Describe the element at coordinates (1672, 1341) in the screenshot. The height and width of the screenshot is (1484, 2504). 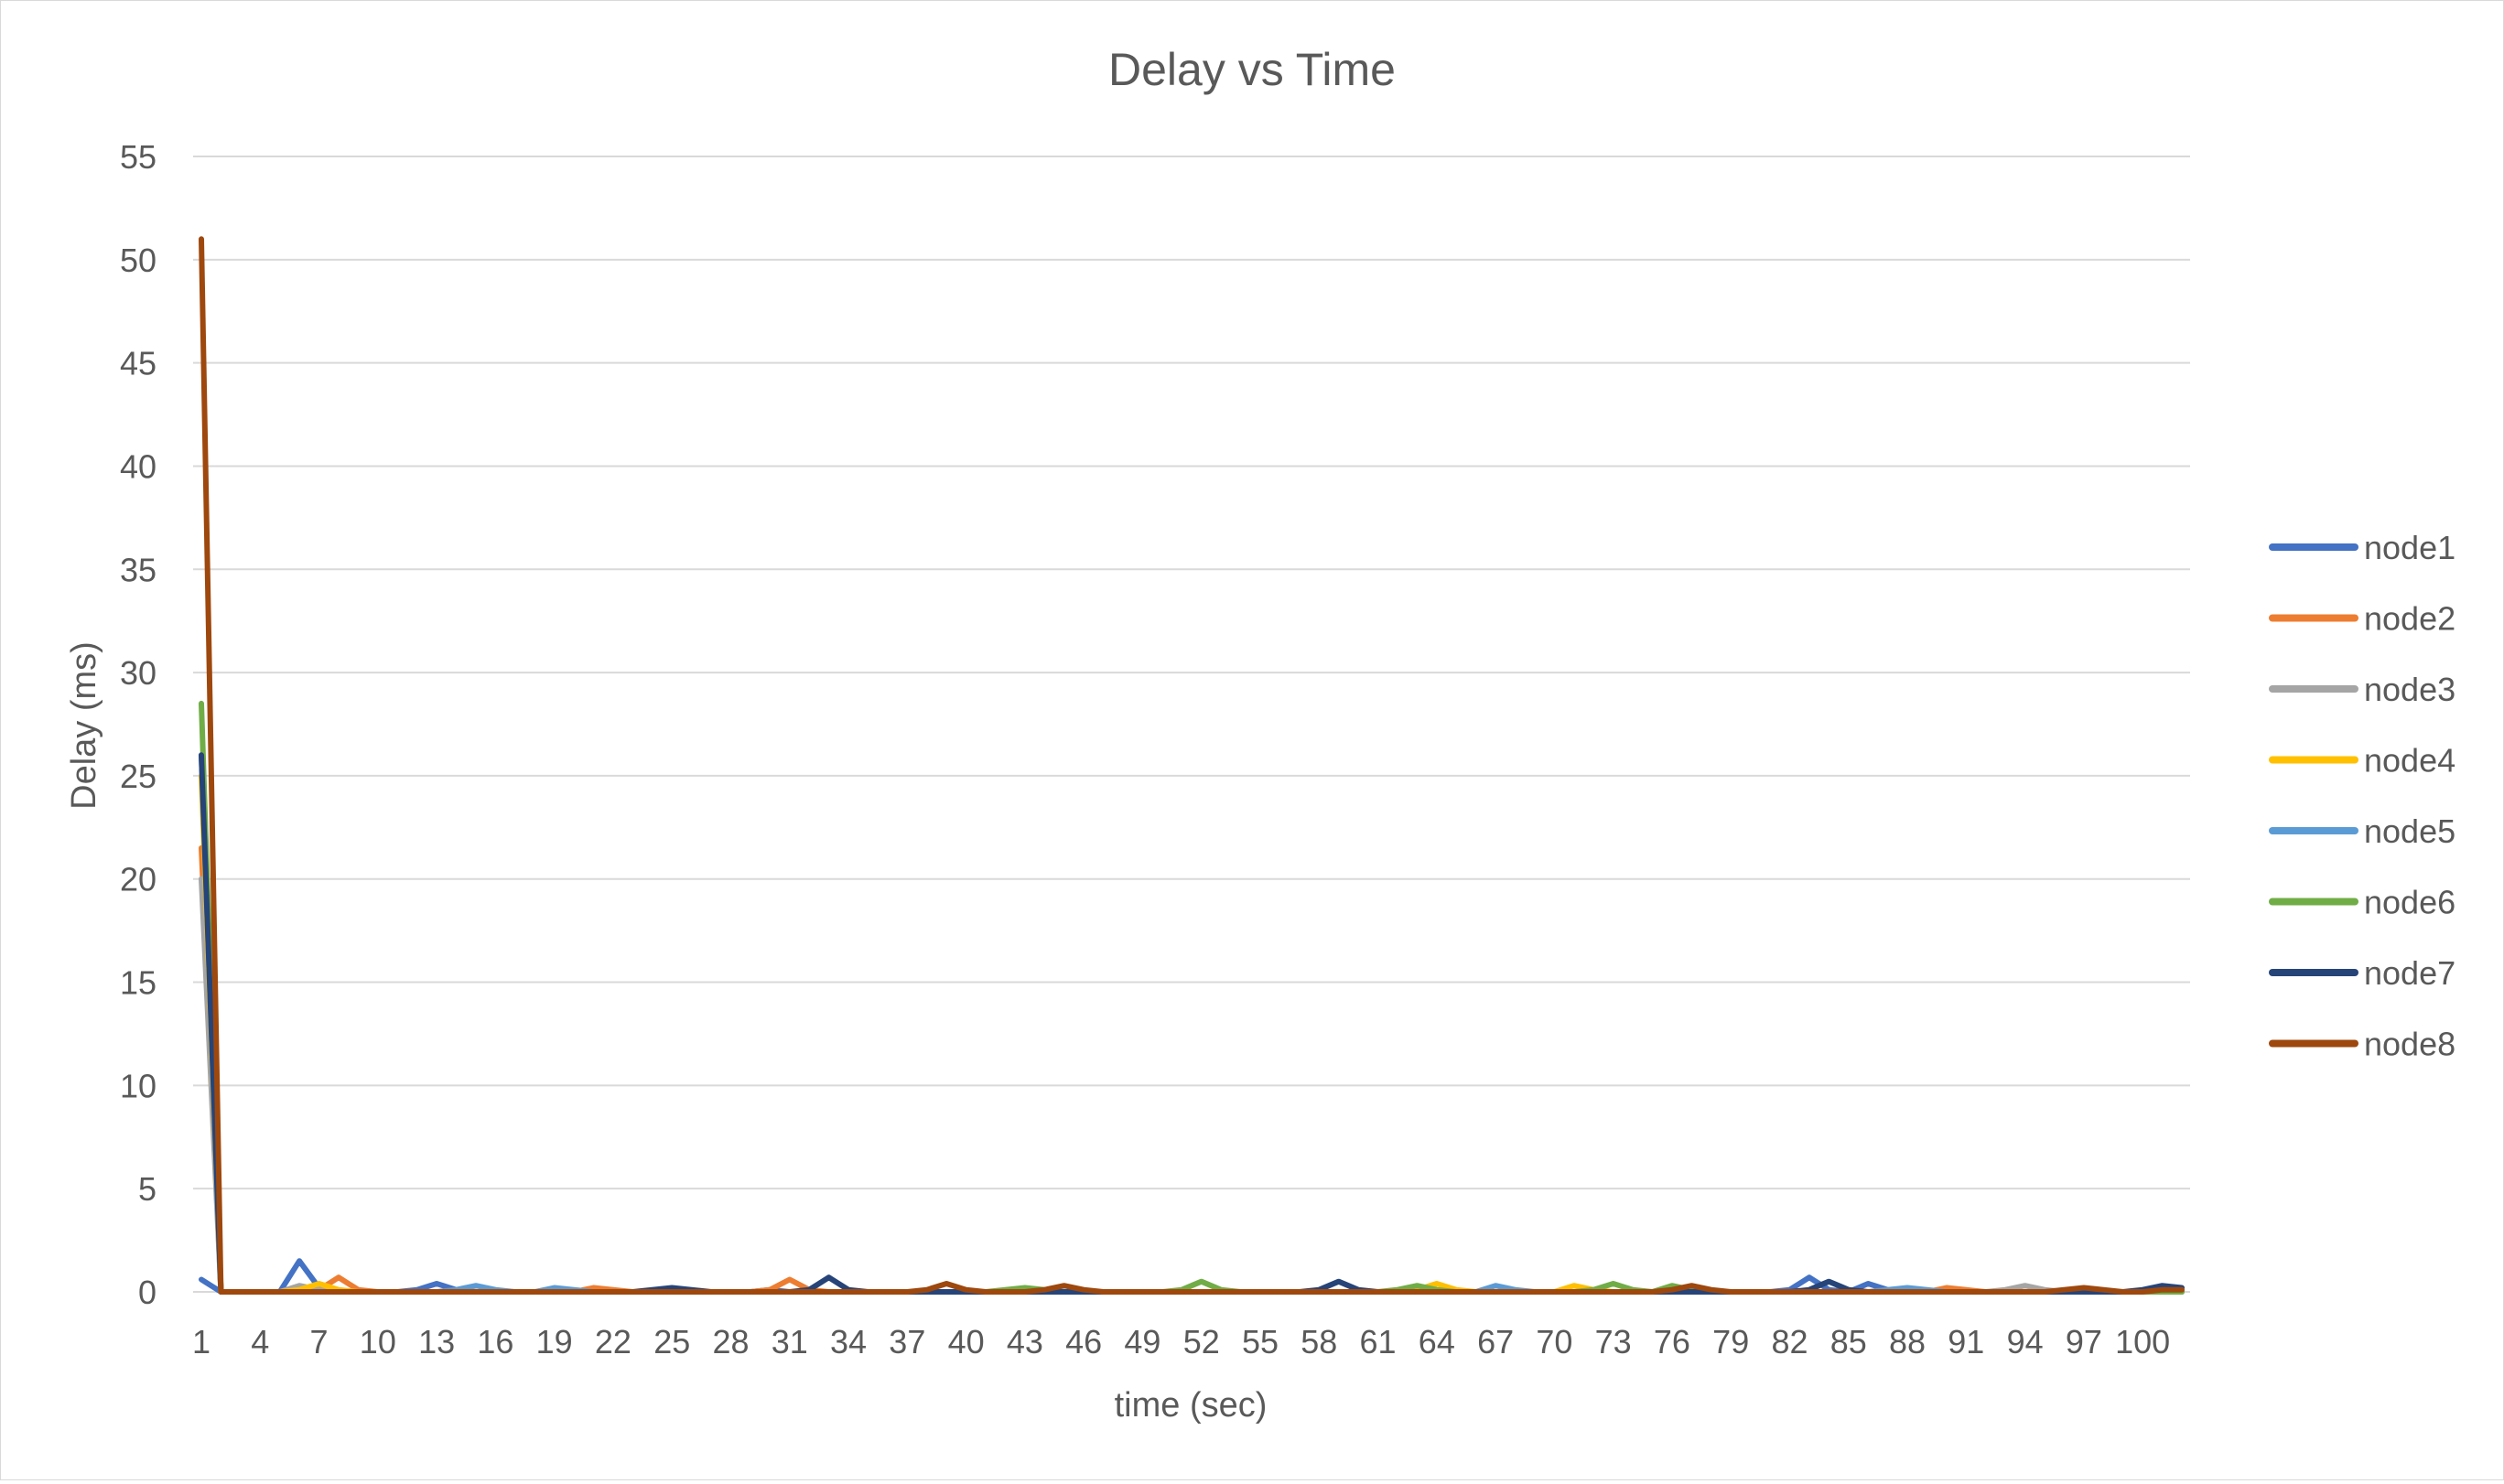
I see `x-tick-label: 76` at that location.